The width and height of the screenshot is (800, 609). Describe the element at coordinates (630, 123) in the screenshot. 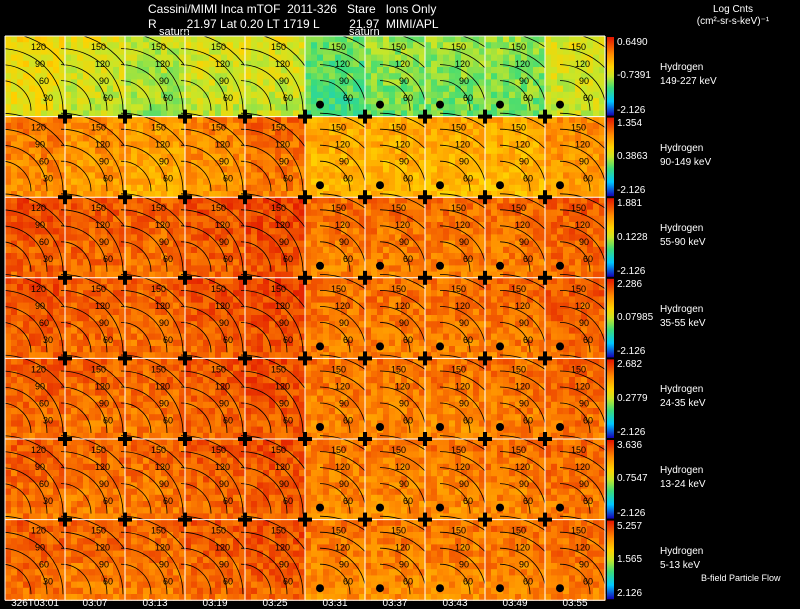

I see `colorbar-max: 1.354` at that location.